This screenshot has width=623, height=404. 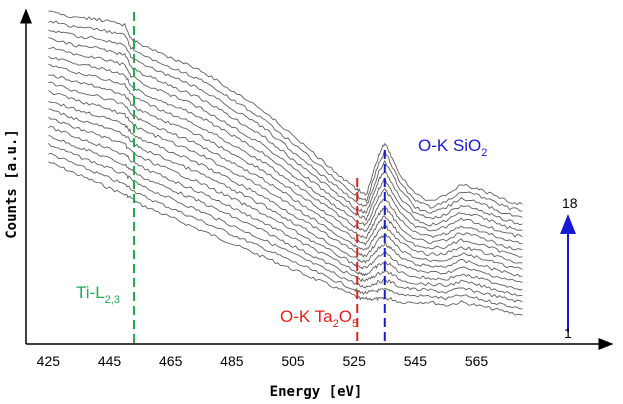 I want to click on o-k-ta-subscript-5: 5, so click(x=355, y=324).